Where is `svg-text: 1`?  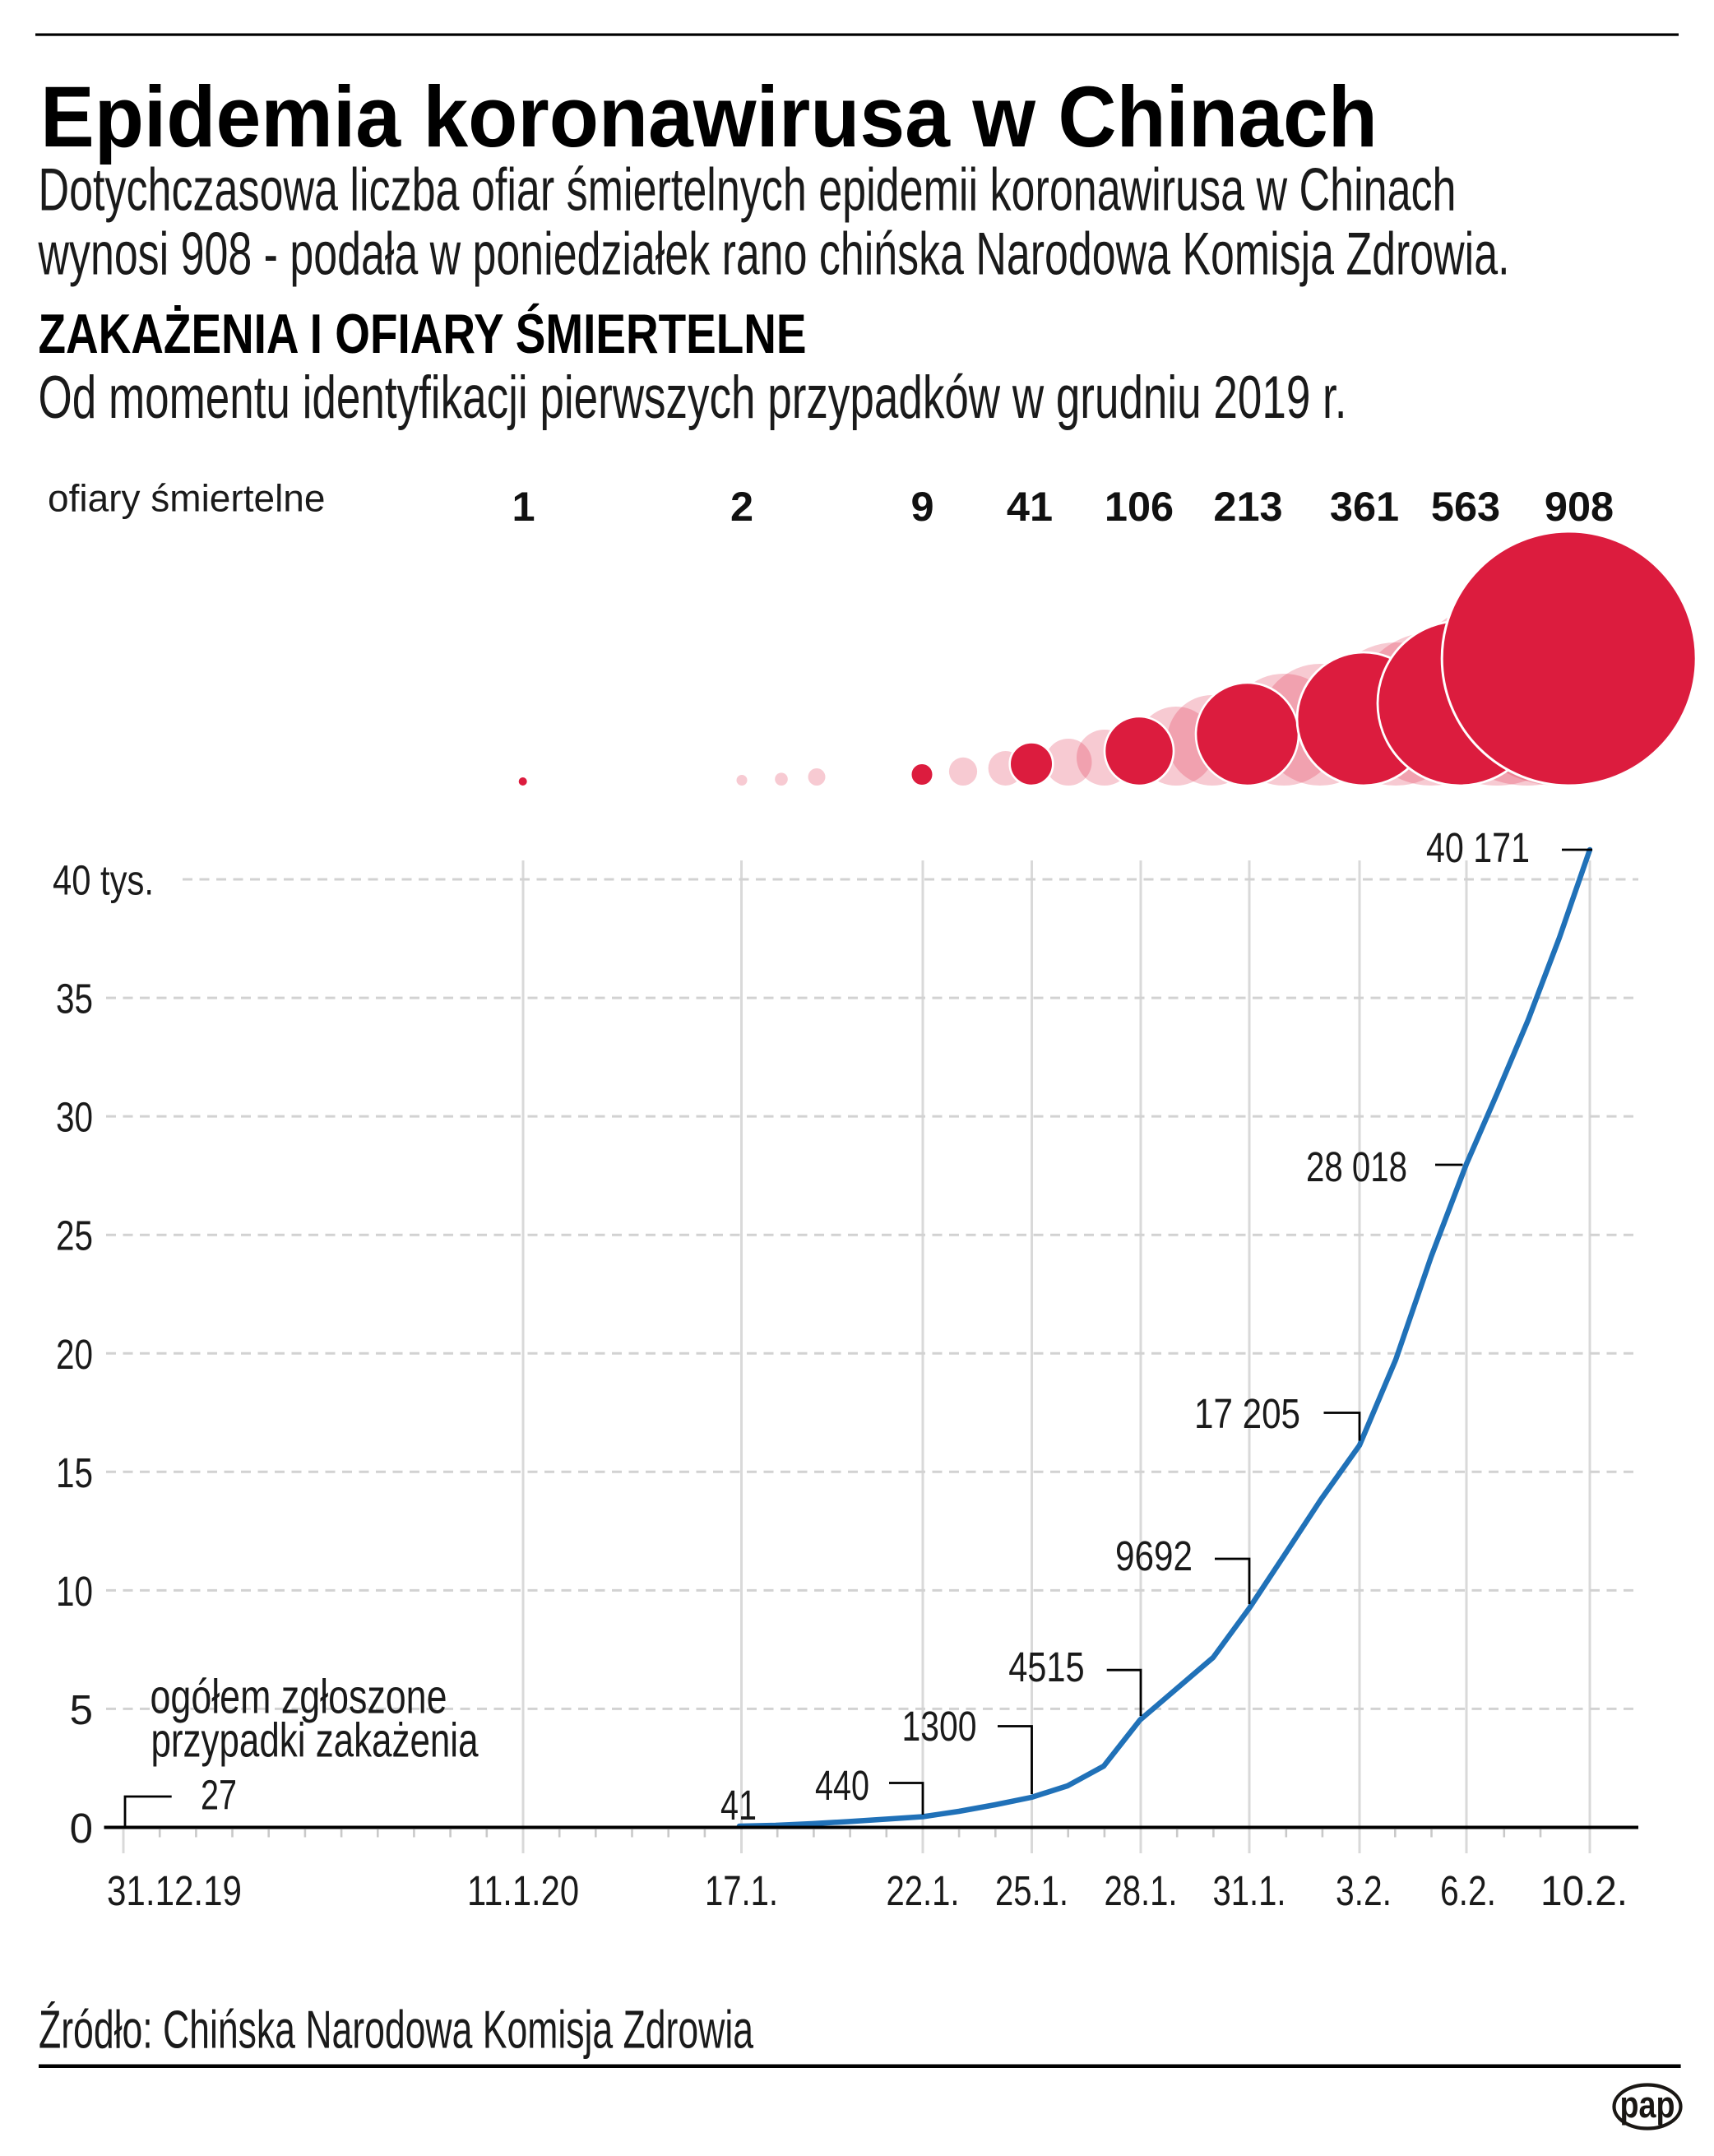
svg-text: 1 is located at coordinates (523, 507).